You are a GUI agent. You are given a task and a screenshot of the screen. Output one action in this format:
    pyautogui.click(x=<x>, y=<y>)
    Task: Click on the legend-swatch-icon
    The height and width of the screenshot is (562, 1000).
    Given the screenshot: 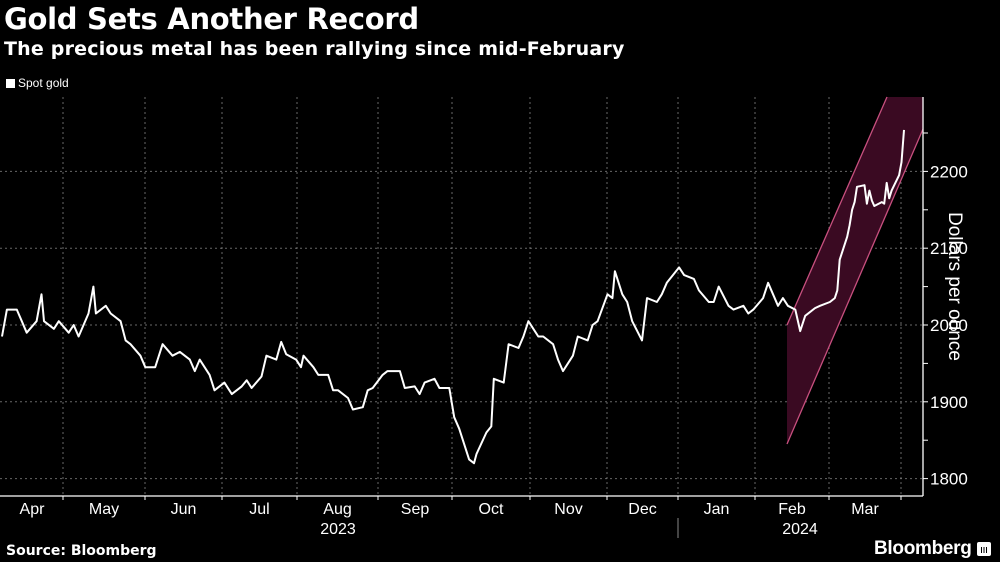 What is the action you would take?
    pyautogui.click(x=10, y=83)
    